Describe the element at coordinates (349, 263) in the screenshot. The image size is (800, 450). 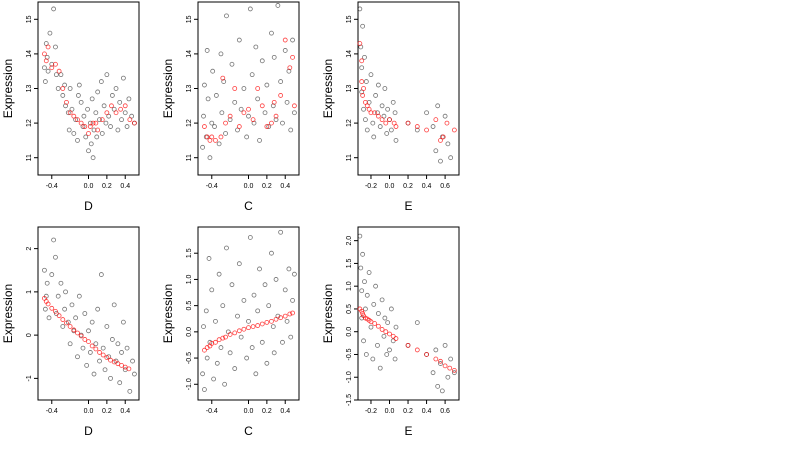
I see `y-tick-label: 1.5` at that location.